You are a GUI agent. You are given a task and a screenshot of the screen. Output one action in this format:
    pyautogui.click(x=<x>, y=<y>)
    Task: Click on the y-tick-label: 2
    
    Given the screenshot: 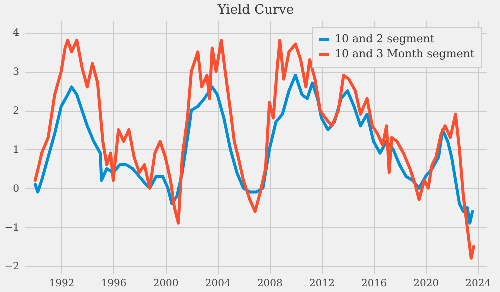 What is the action you would take?
    pyautogui.click(x=16, y=112)
    